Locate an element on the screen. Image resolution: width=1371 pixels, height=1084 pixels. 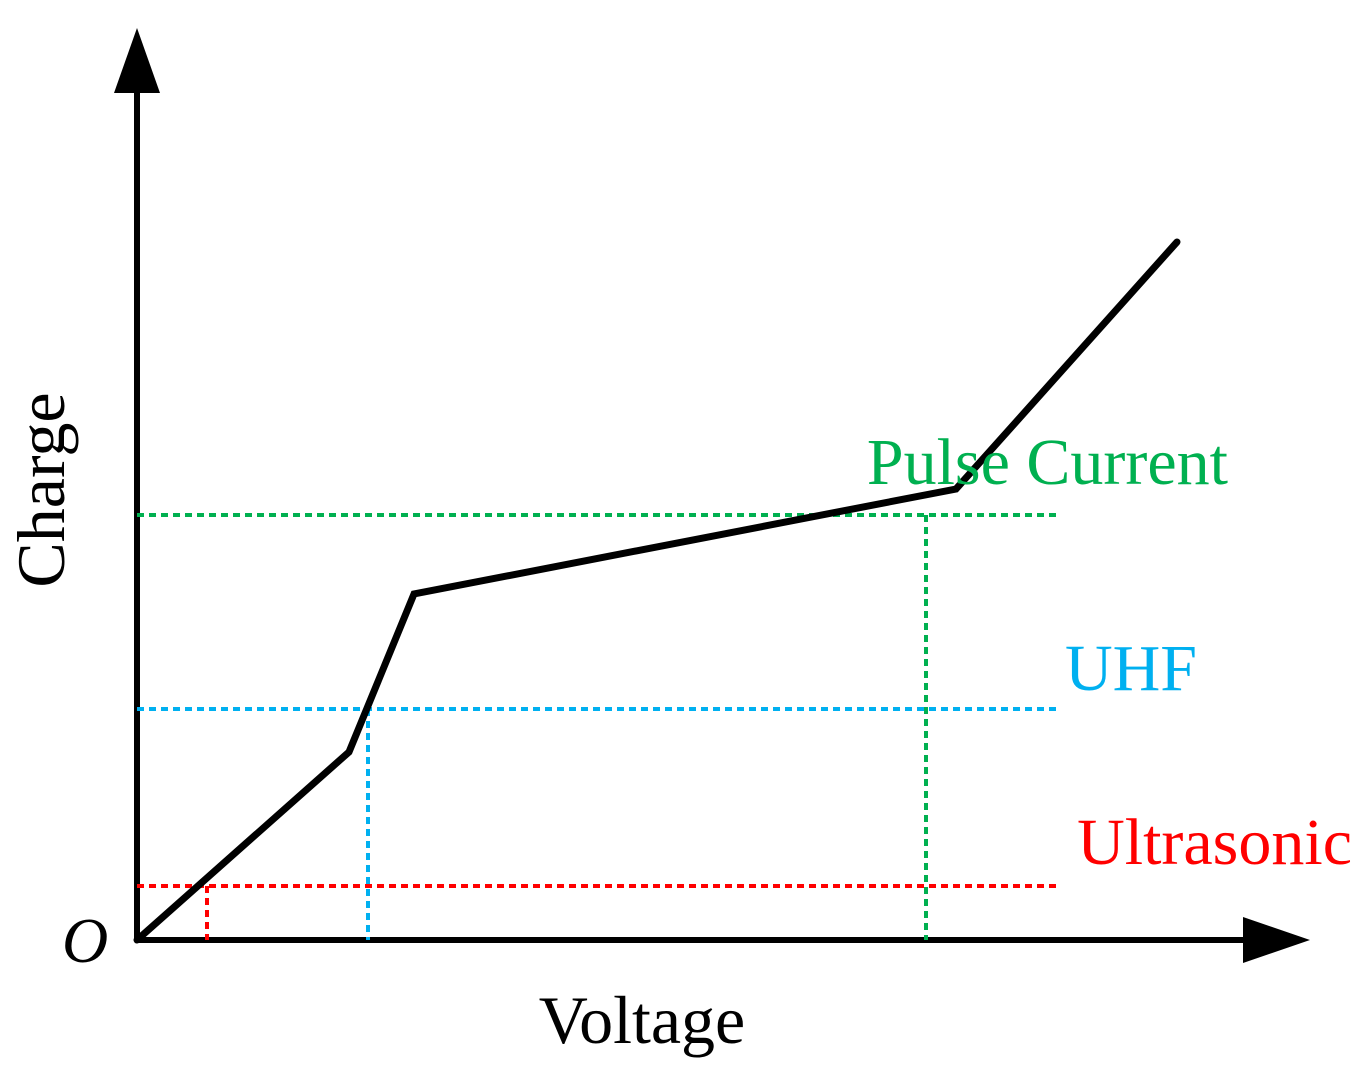
uhf-label: UHF is located at coordinates (1131, 668).